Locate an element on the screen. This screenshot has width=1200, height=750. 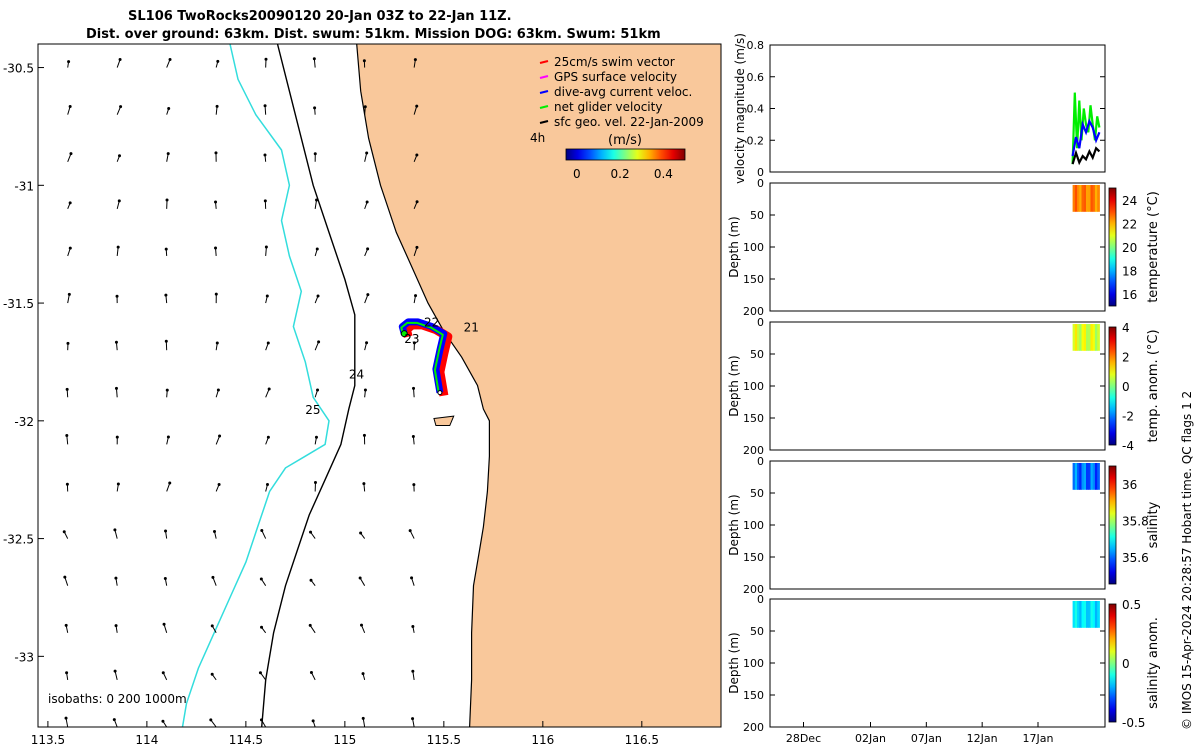
colorbar-tick-label: 4 is located at coordinates (1126, 328).